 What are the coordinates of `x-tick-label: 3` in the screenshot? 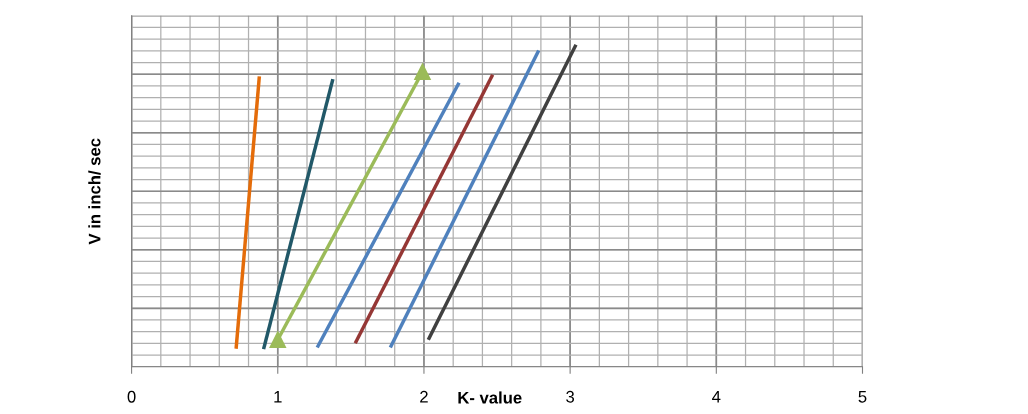 It's located at (570, 396).